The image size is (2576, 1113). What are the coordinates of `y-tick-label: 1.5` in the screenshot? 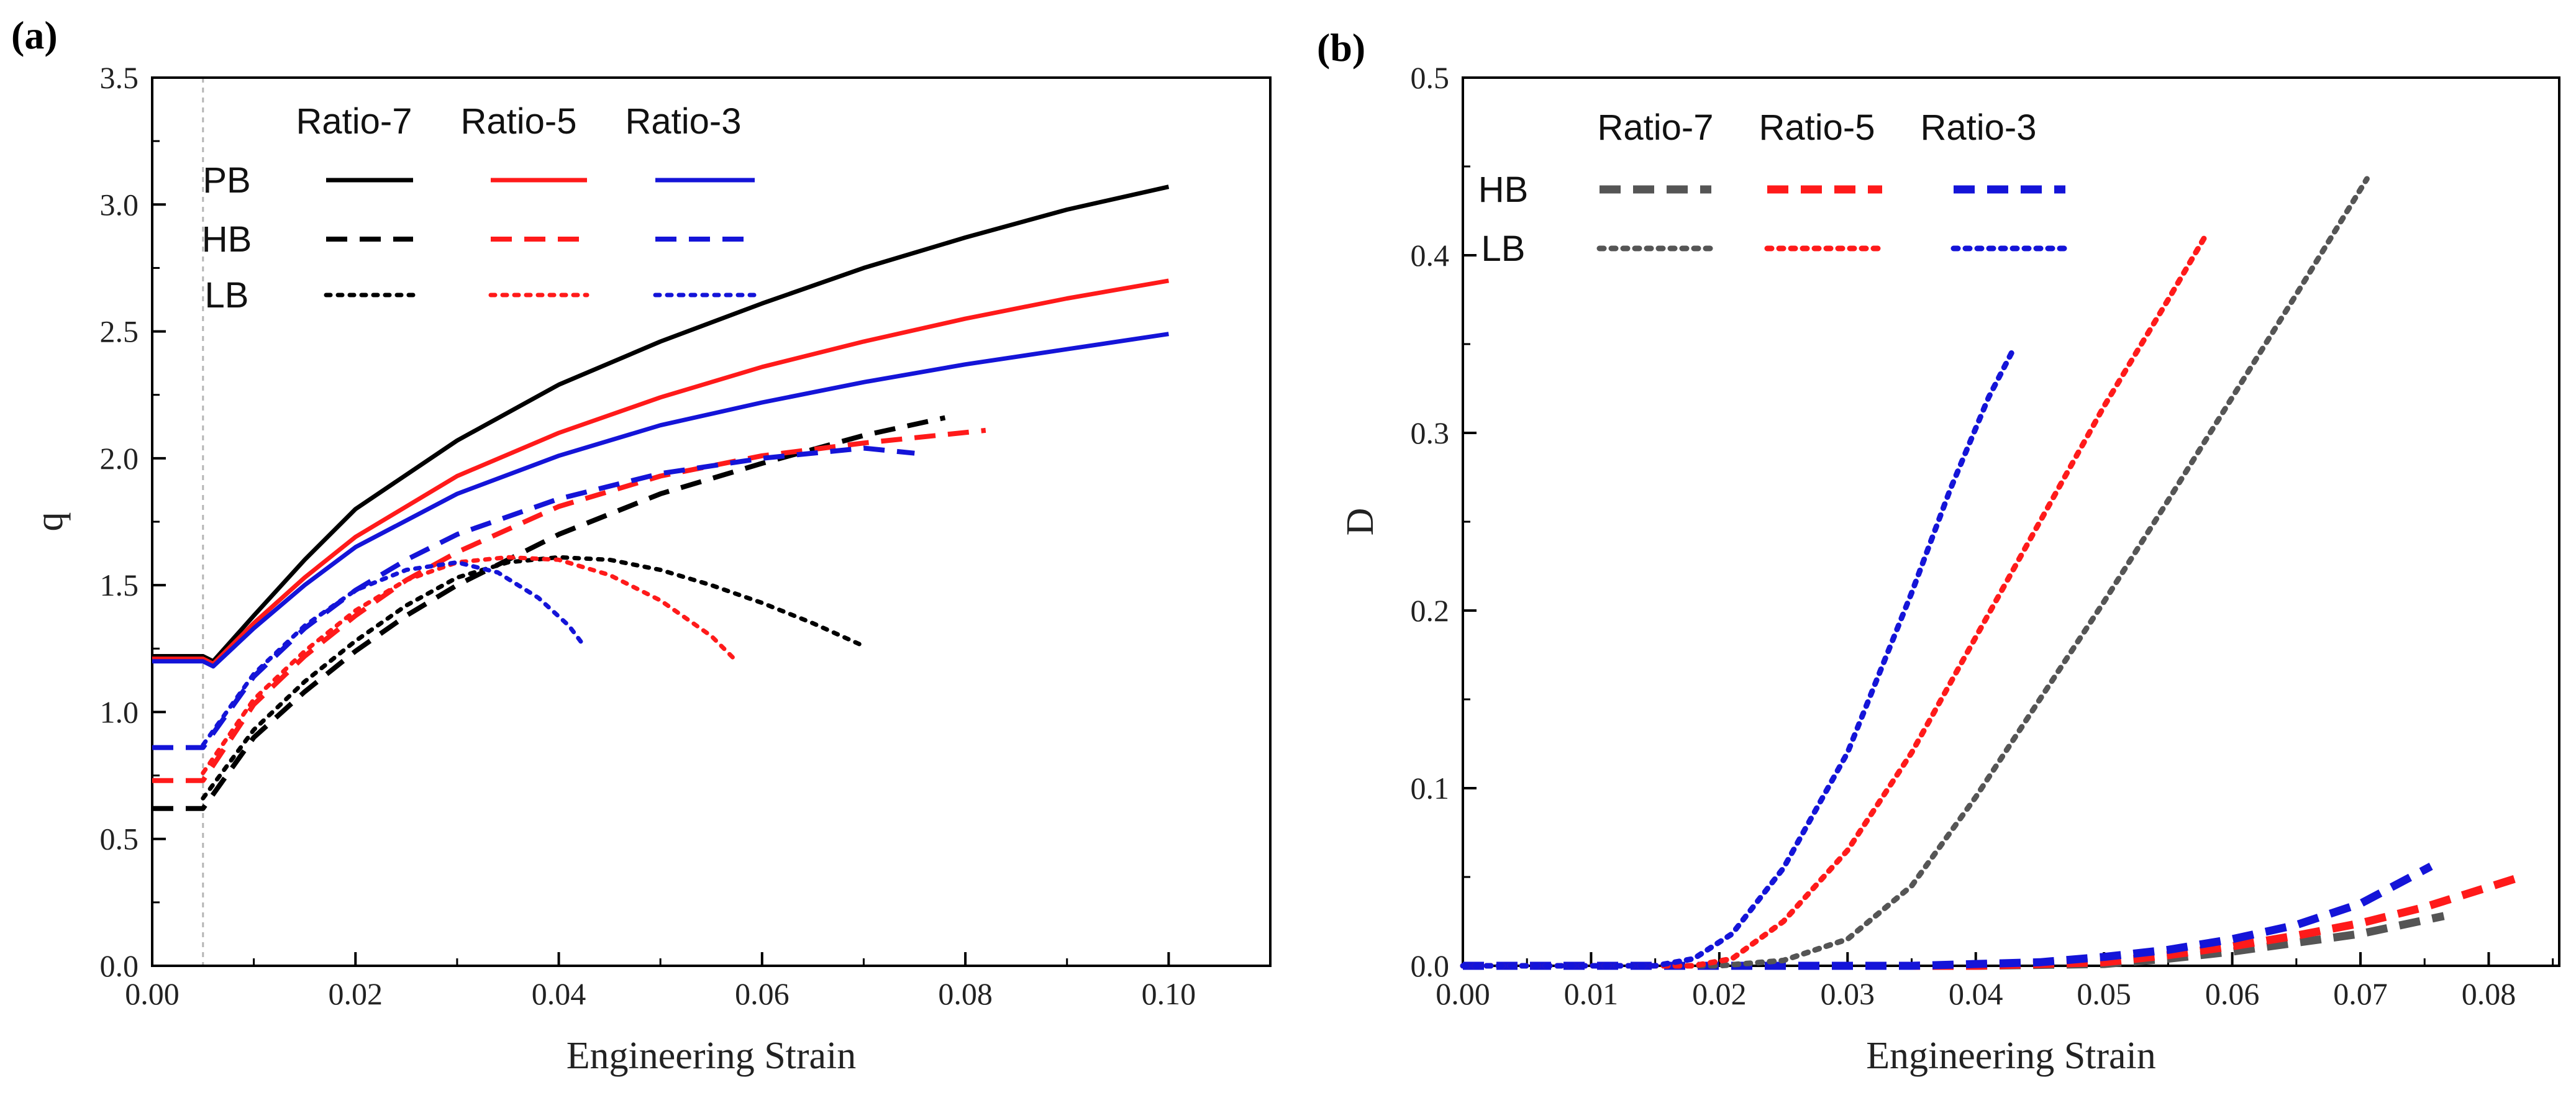 It's located at (119, 585).